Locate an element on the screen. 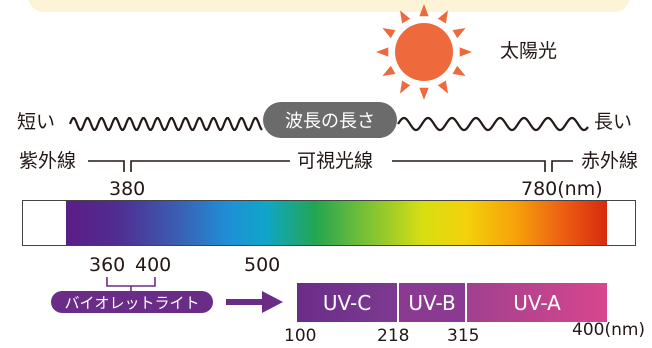 This screenshot has width=652, height=348. violet-light-badge: バイオレットライト is located at coordinates (132, 302).